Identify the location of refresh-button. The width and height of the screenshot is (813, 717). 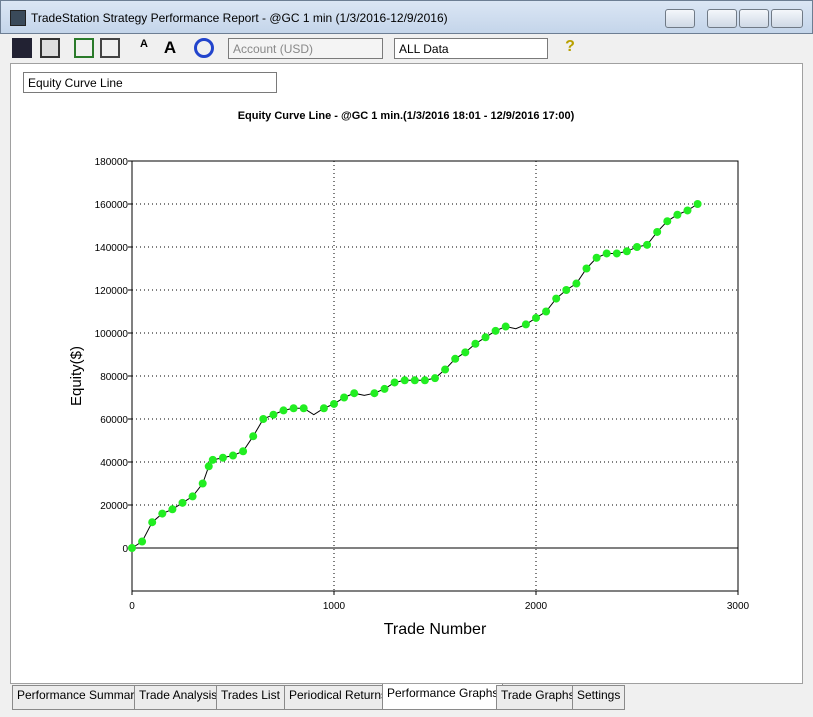
(84, 48).